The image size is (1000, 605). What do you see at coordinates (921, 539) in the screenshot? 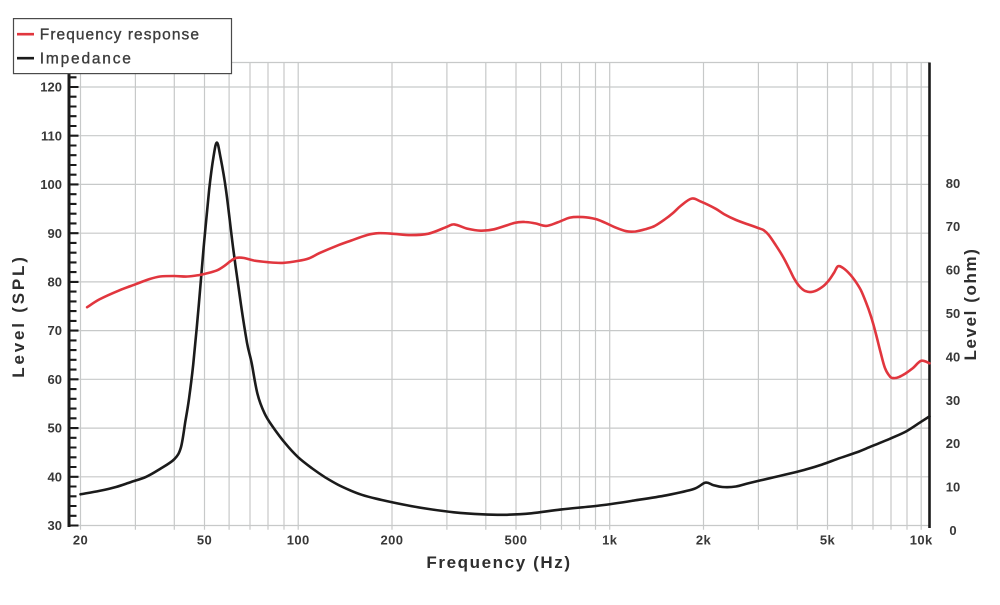
I see `svg-text: 10k` at bounding box center [921, 539].